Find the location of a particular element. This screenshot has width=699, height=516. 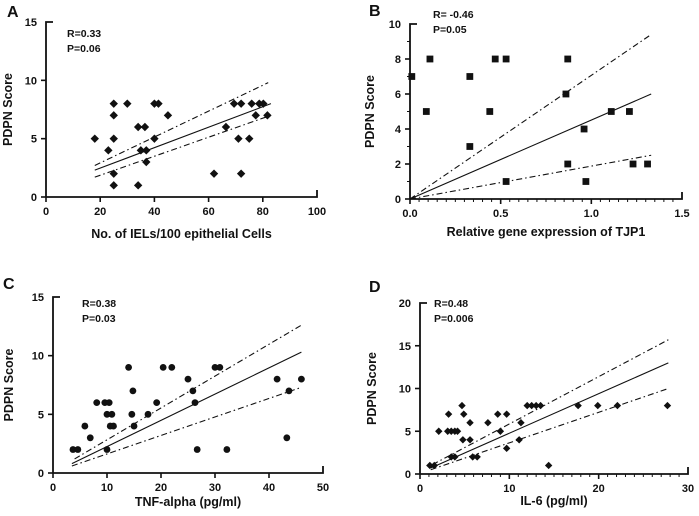

y-tick-label: 20 is located at coordinates (405, 304).